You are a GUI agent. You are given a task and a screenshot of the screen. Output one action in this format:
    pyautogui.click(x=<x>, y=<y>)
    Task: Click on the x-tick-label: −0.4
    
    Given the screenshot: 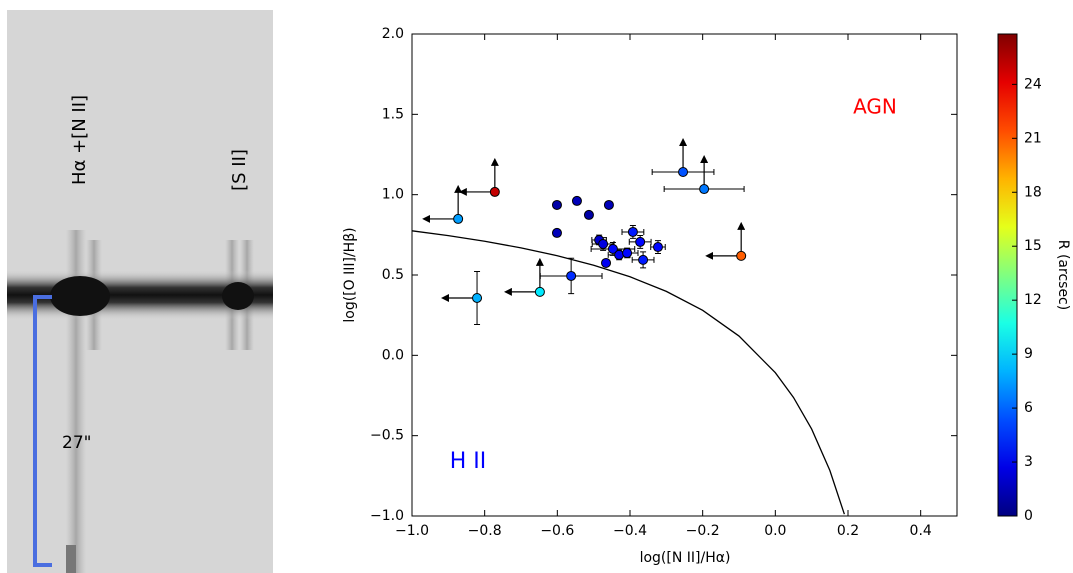 What is the action you would take?
    pyautogui.click(x=630, y=531)
    